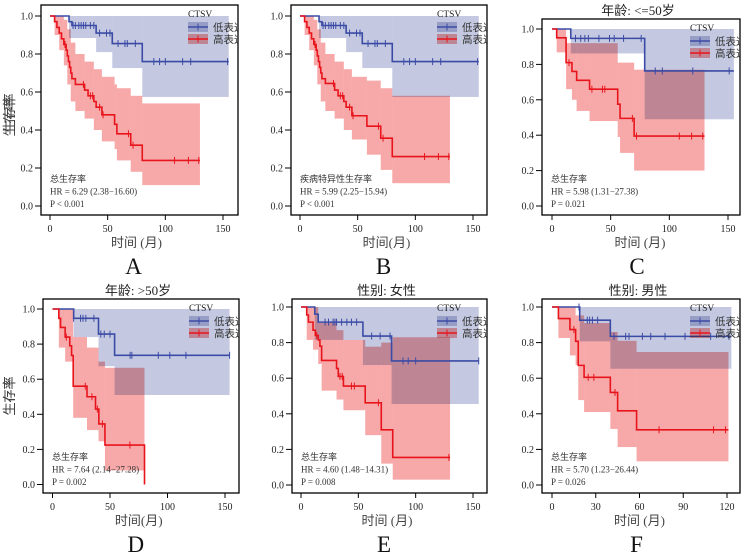  I want to click on panel-title: 年龄: >50岁, so click(138, 290).